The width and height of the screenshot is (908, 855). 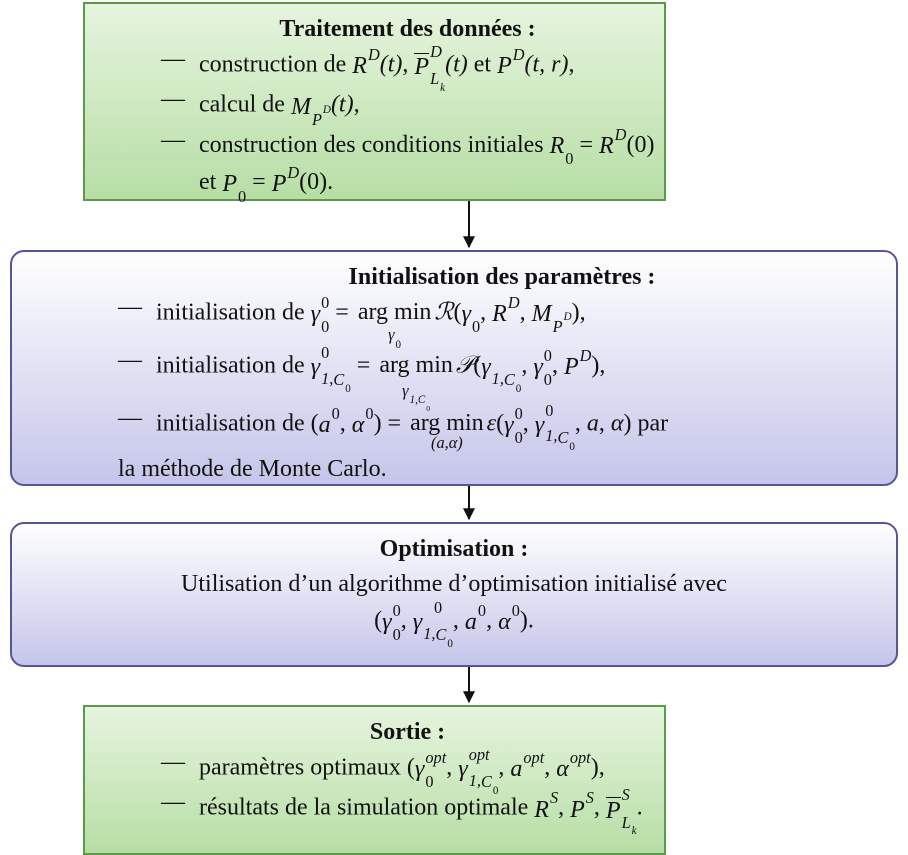 What do you see at coordinates (551, 436) in the screenshot?
I see `text: 1,` at bounding box center [551, 436].